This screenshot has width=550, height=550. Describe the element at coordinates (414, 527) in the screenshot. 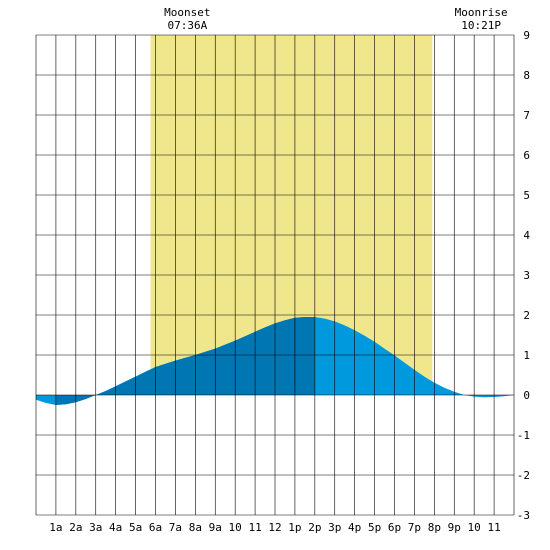

I see `x-tick-label: 7p` at that location.